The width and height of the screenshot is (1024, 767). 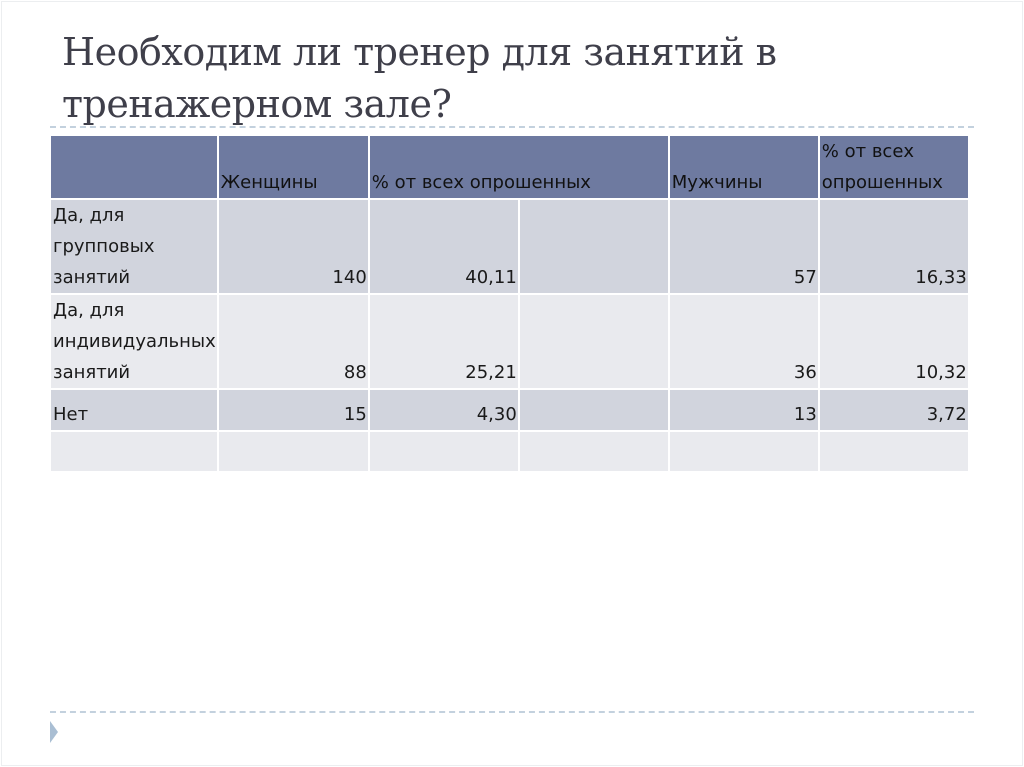 I want to click on cell-women, so click(x=293, y=451).